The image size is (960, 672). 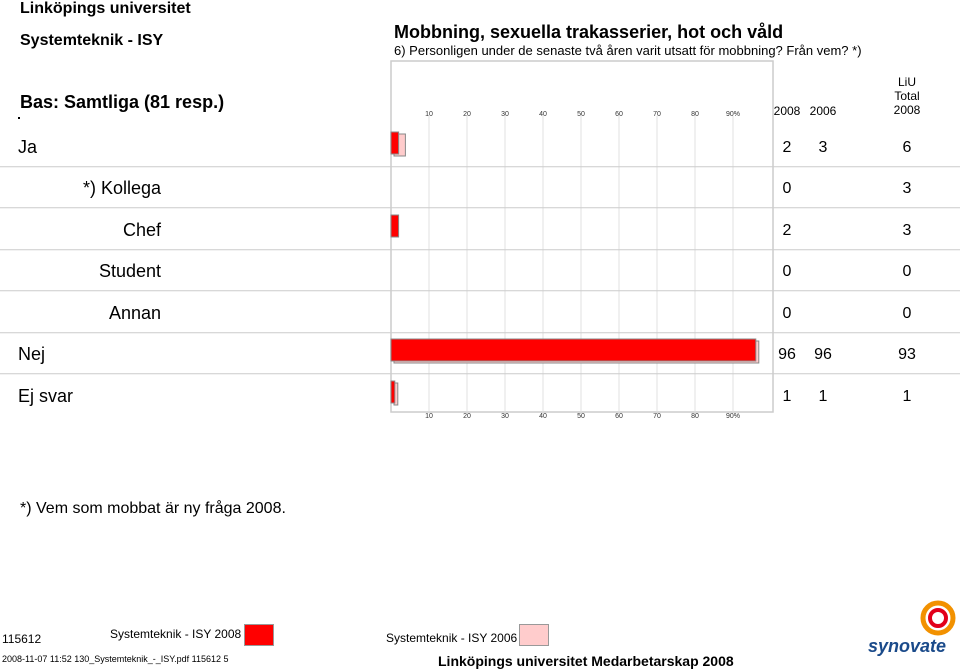 I want to click on legend-label-2006: Systemteknik - ISY 2006, so click(x=452, y=638).